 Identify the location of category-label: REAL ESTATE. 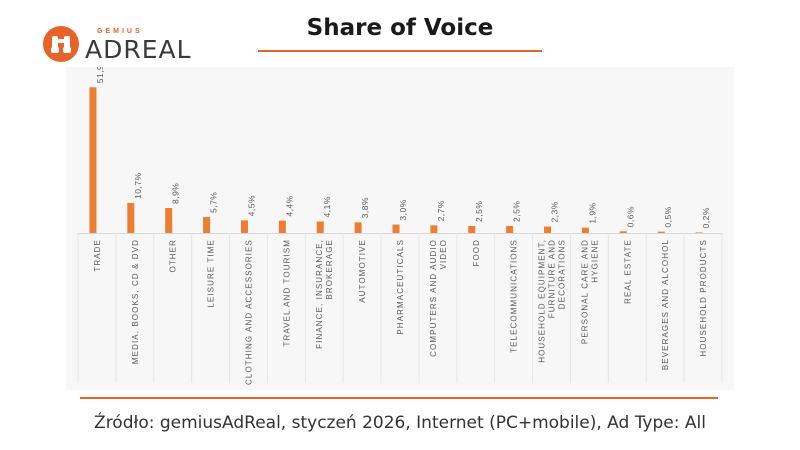
(627, 271).